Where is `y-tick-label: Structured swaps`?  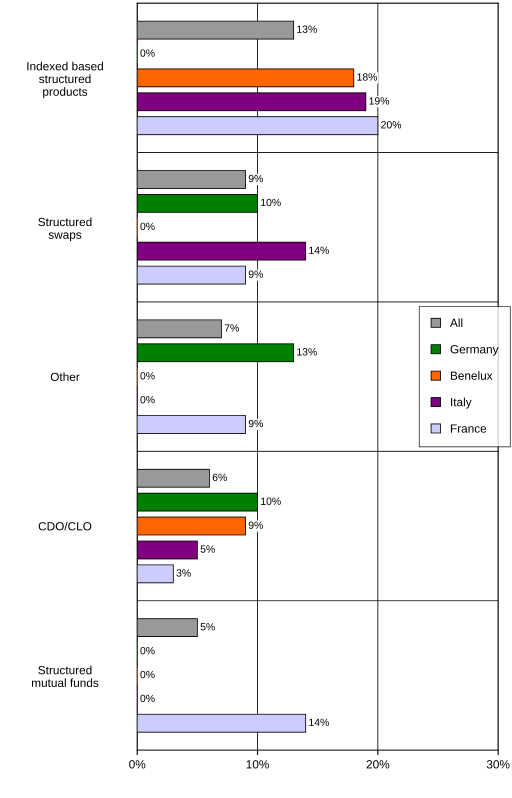 y-tick-label: Structured swaps is located at coordinates (65, 229).